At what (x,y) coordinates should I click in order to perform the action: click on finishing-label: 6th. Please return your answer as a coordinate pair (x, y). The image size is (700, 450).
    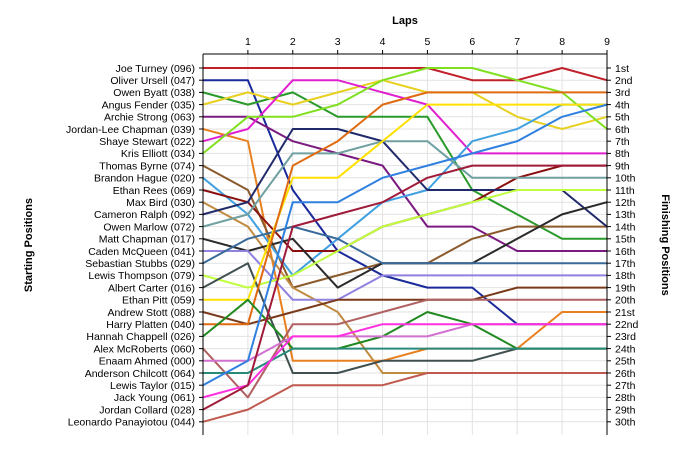
    Looking at the image, I should click on (622, 130).